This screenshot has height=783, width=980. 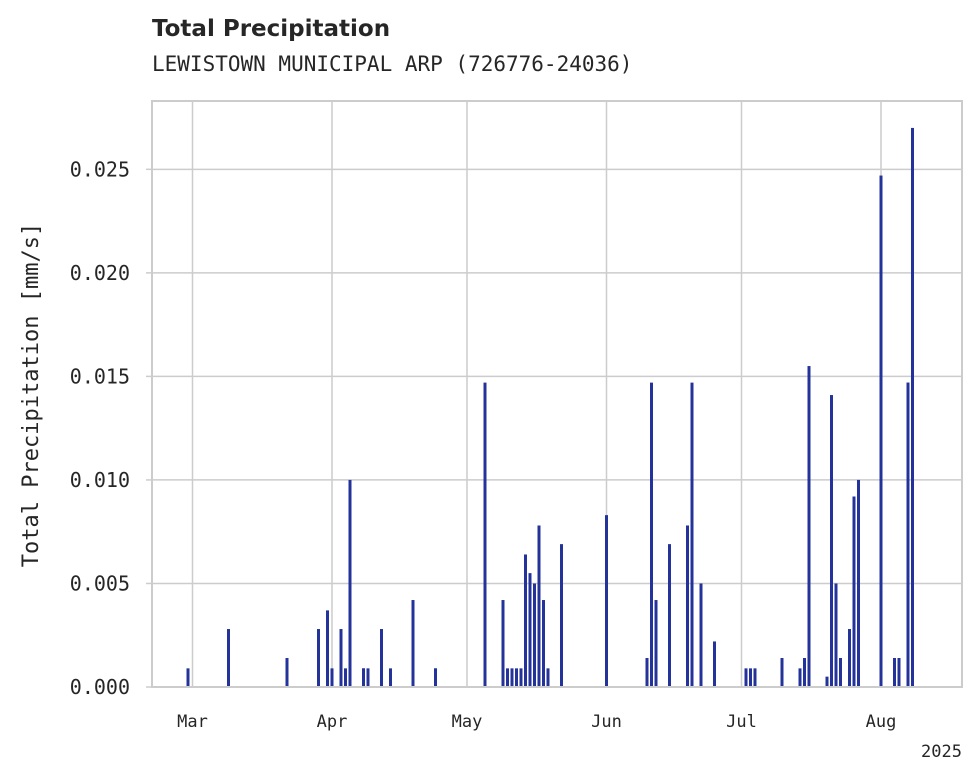 I want to click on x-tick-label: Apr, so click(x=332, y=722).